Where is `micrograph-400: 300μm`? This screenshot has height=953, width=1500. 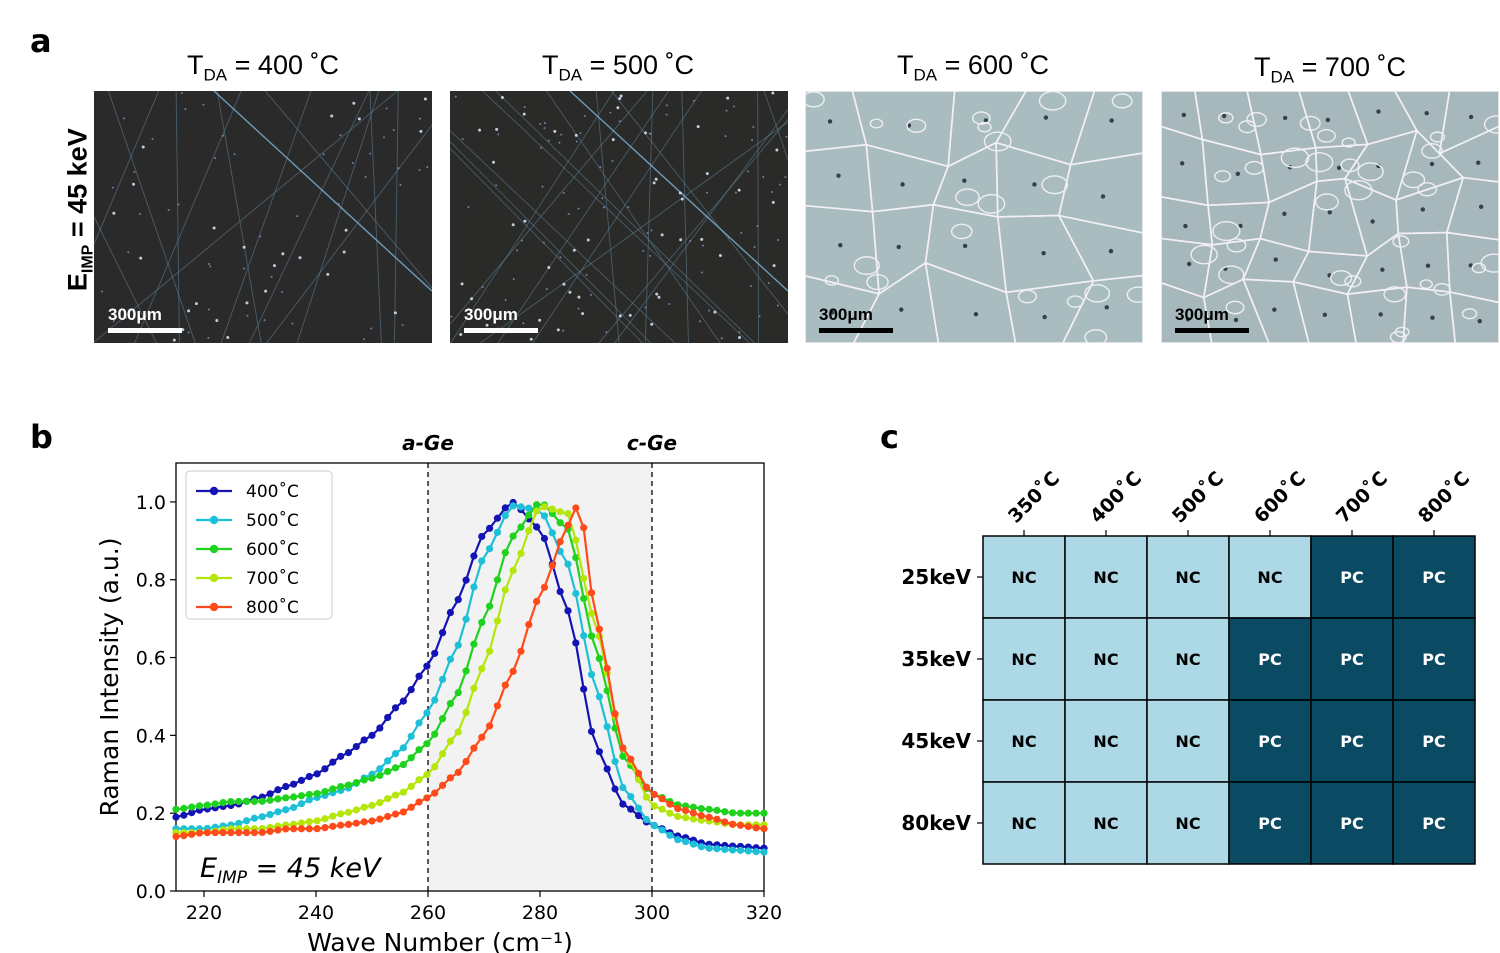 micrograph-400: 300μm is located at coordinates (263, 217).